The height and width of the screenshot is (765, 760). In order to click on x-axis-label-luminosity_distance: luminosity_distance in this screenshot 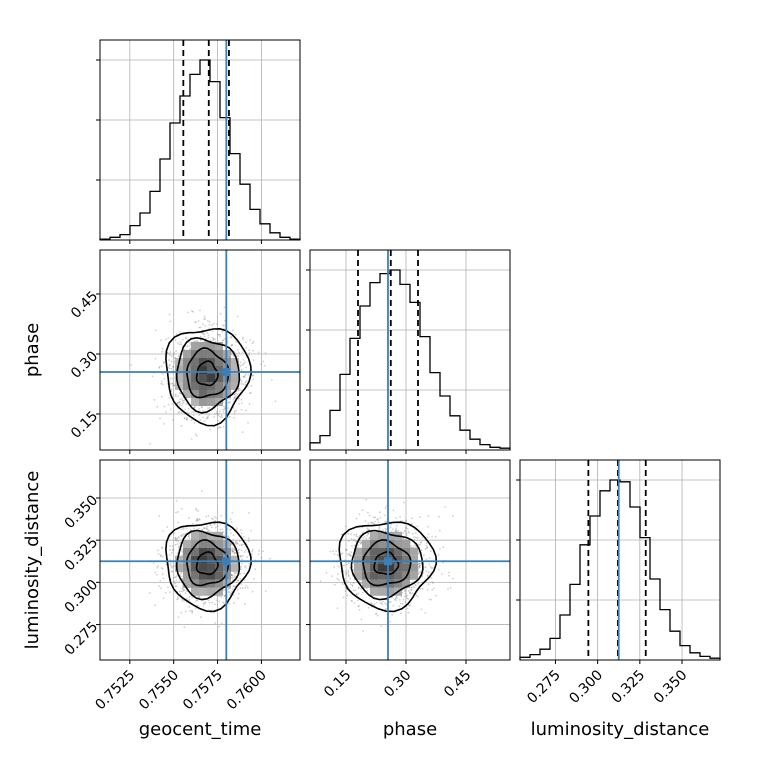, I will do `click(620, 729)`.